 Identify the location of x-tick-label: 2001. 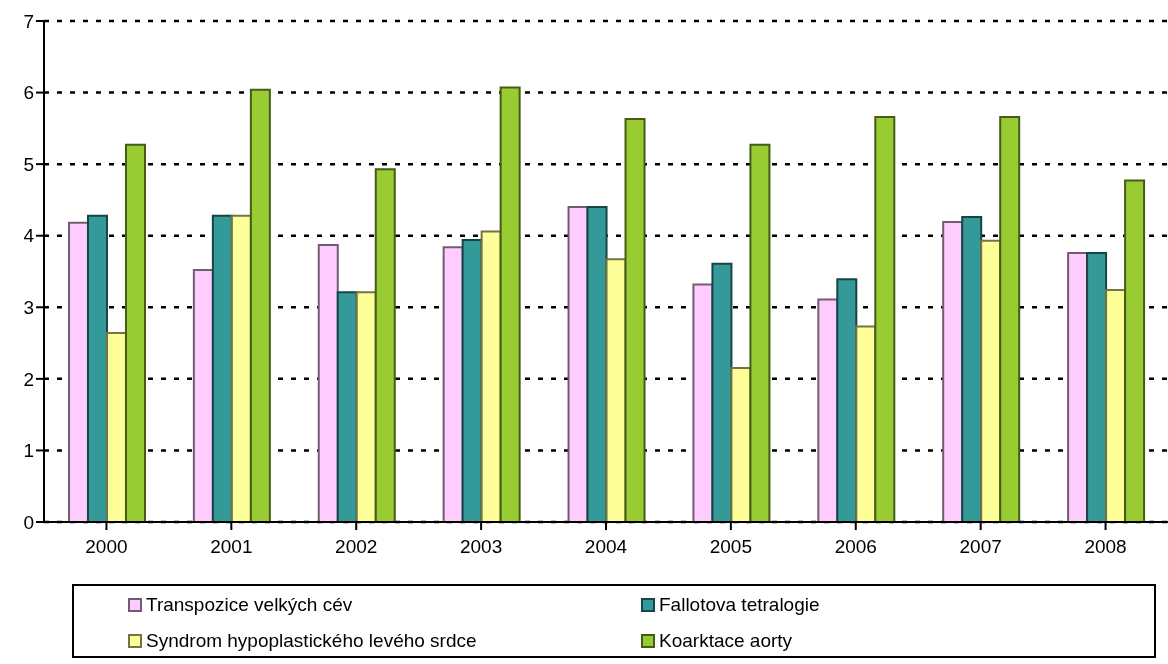
(231, 547).